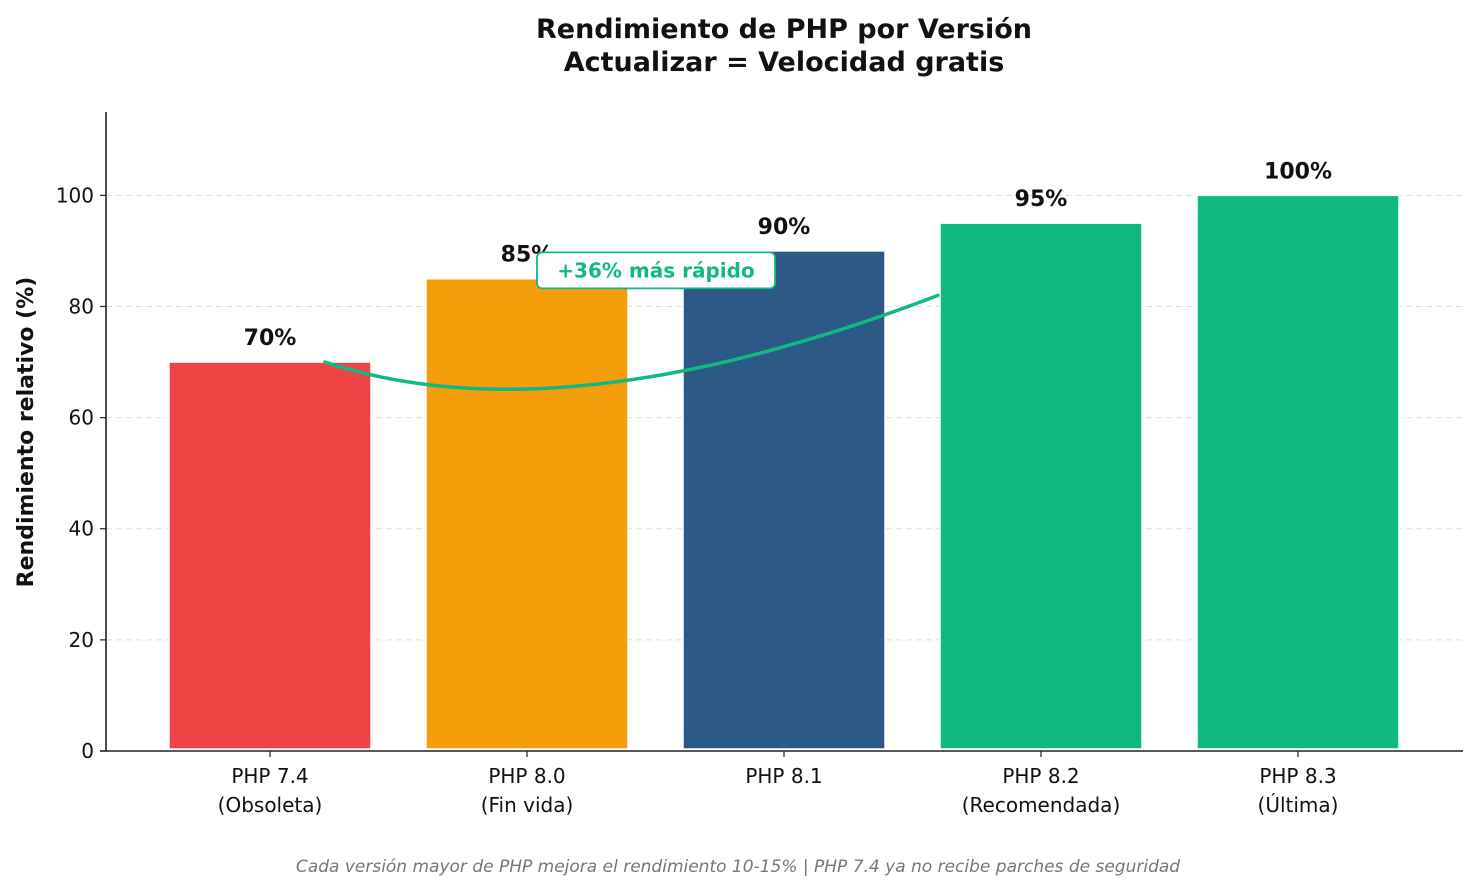 This screenshot has width=1477, height=894. What do you see at coordinates (784, 227) in the screenshot?
I see `bar-value-label: 90%` at bounding box center [784, 227].